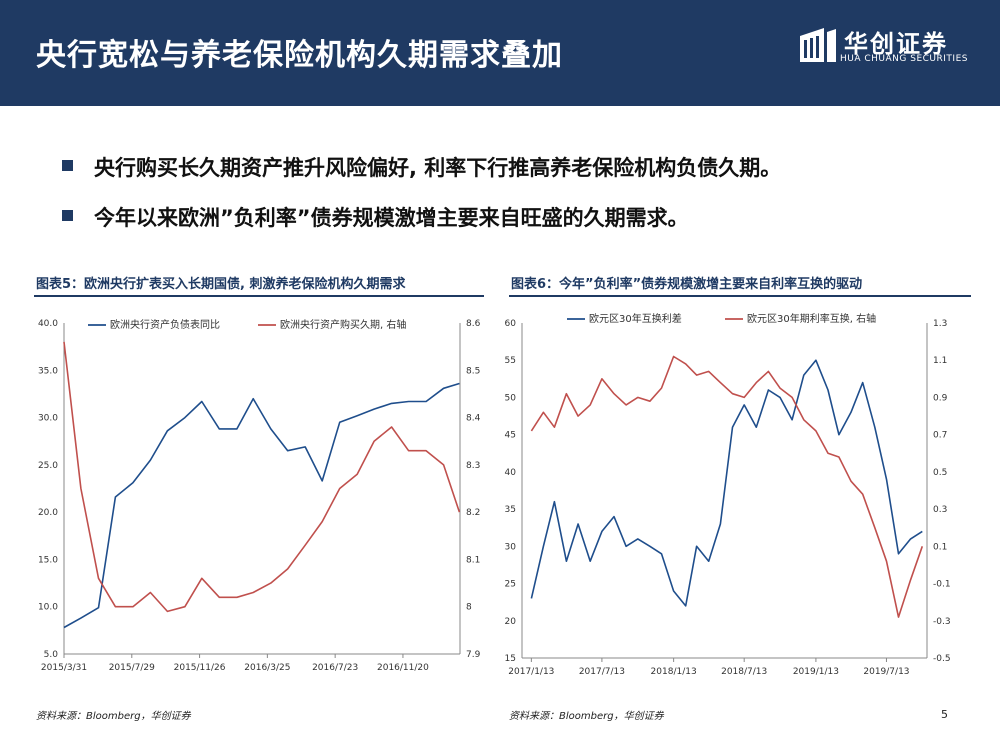 Image resolution: width=1000 pixels, height=751 pixels. I want to click on y-tick-label-left: 25.0, so click(48, 466).